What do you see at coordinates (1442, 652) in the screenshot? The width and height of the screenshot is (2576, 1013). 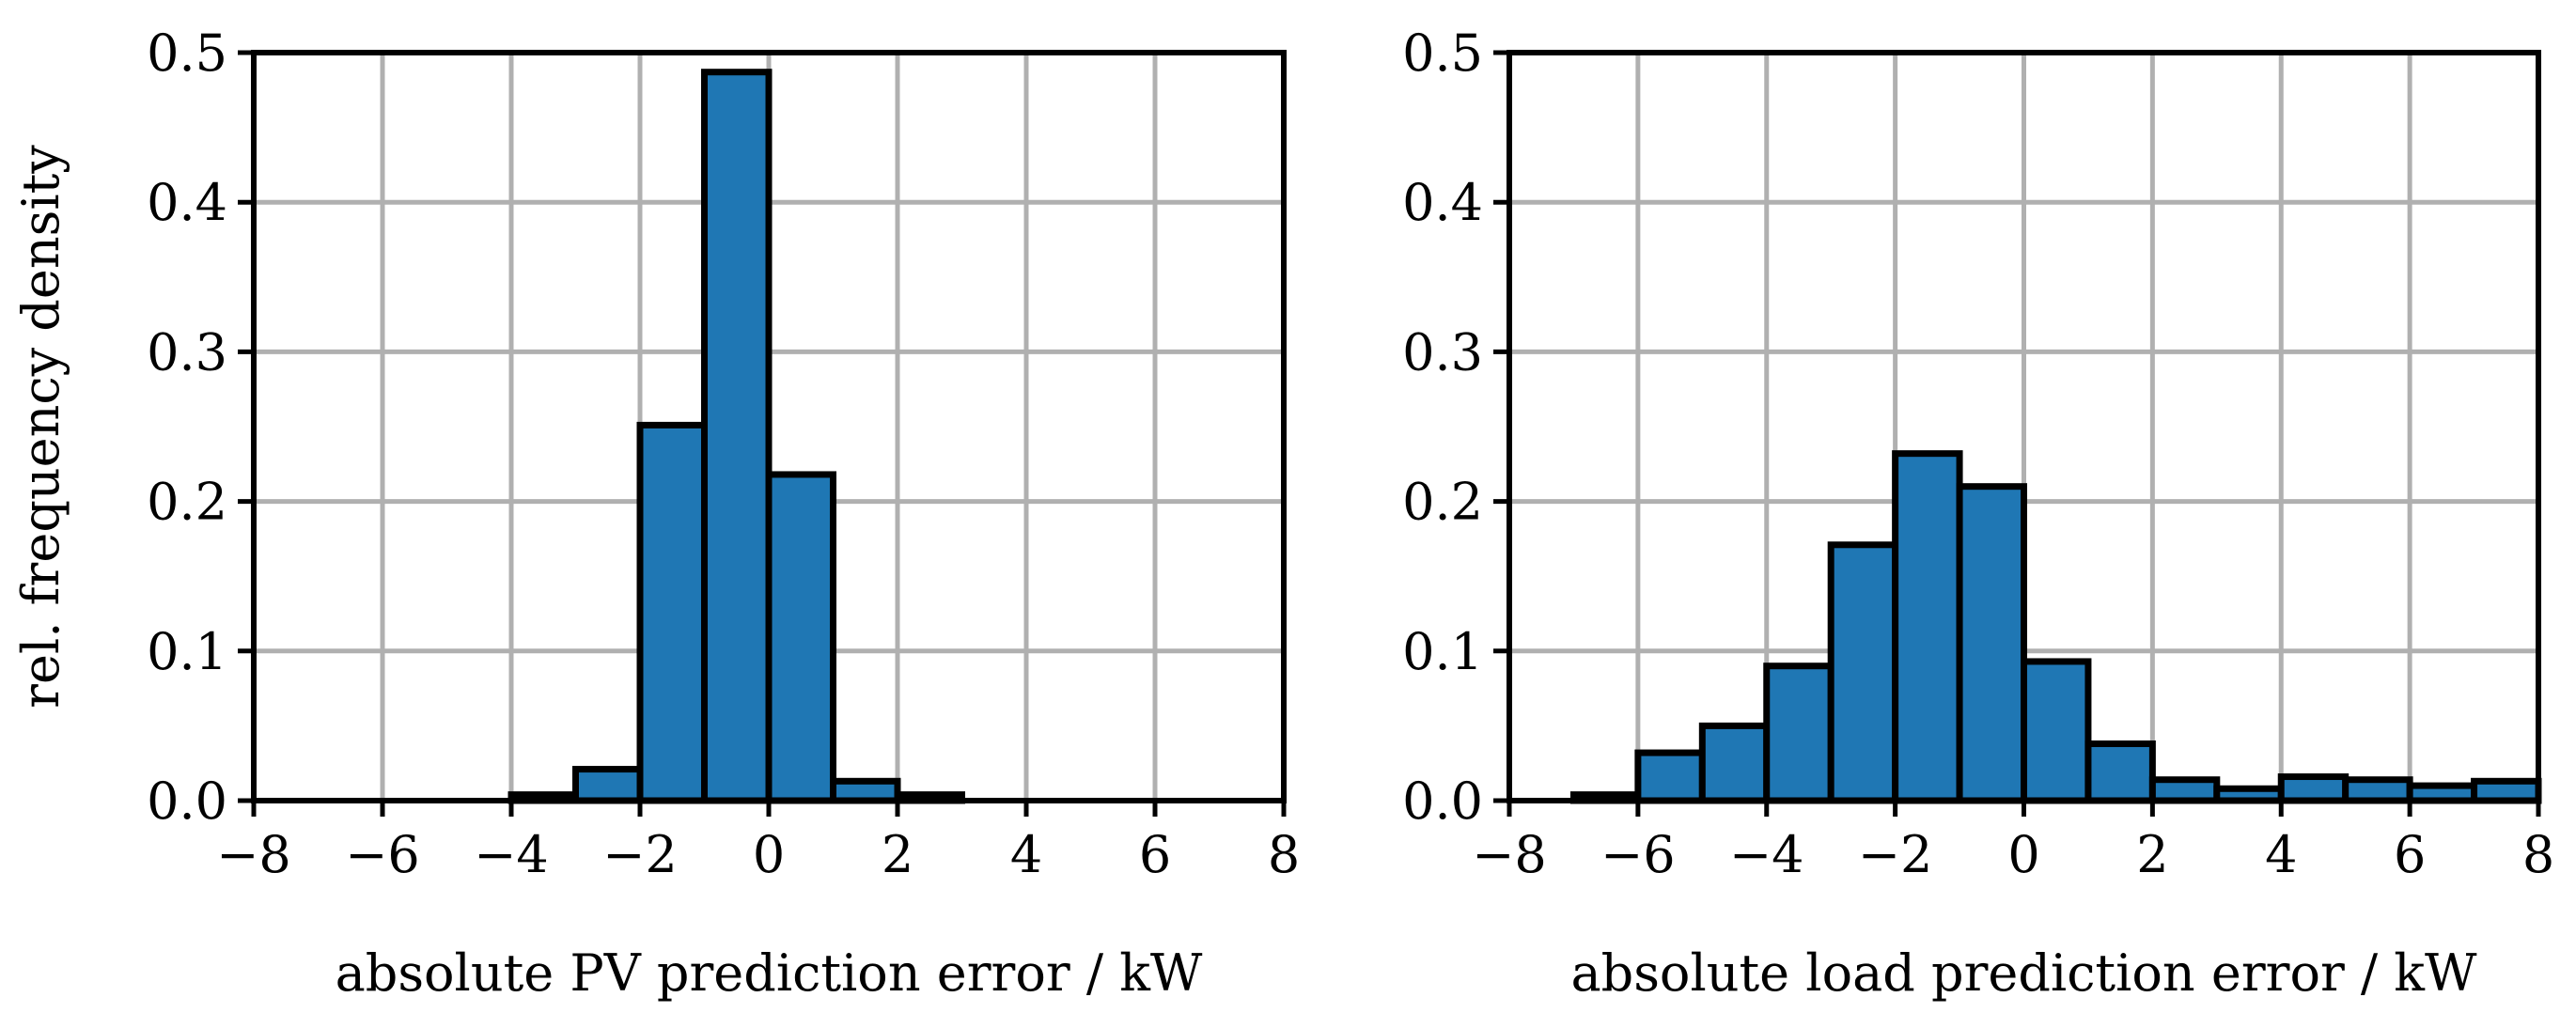 I see `chart-2-ytick-label-1: 0.1` at bounding box center [1442, 652].